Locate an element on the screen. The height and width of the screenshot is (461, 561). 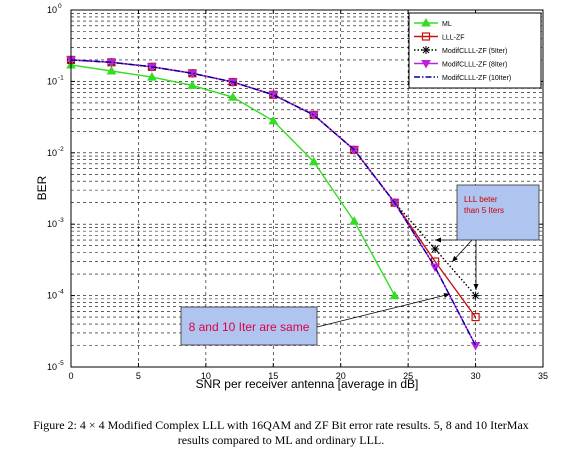
legend-box is located at coordinates (475, 50).